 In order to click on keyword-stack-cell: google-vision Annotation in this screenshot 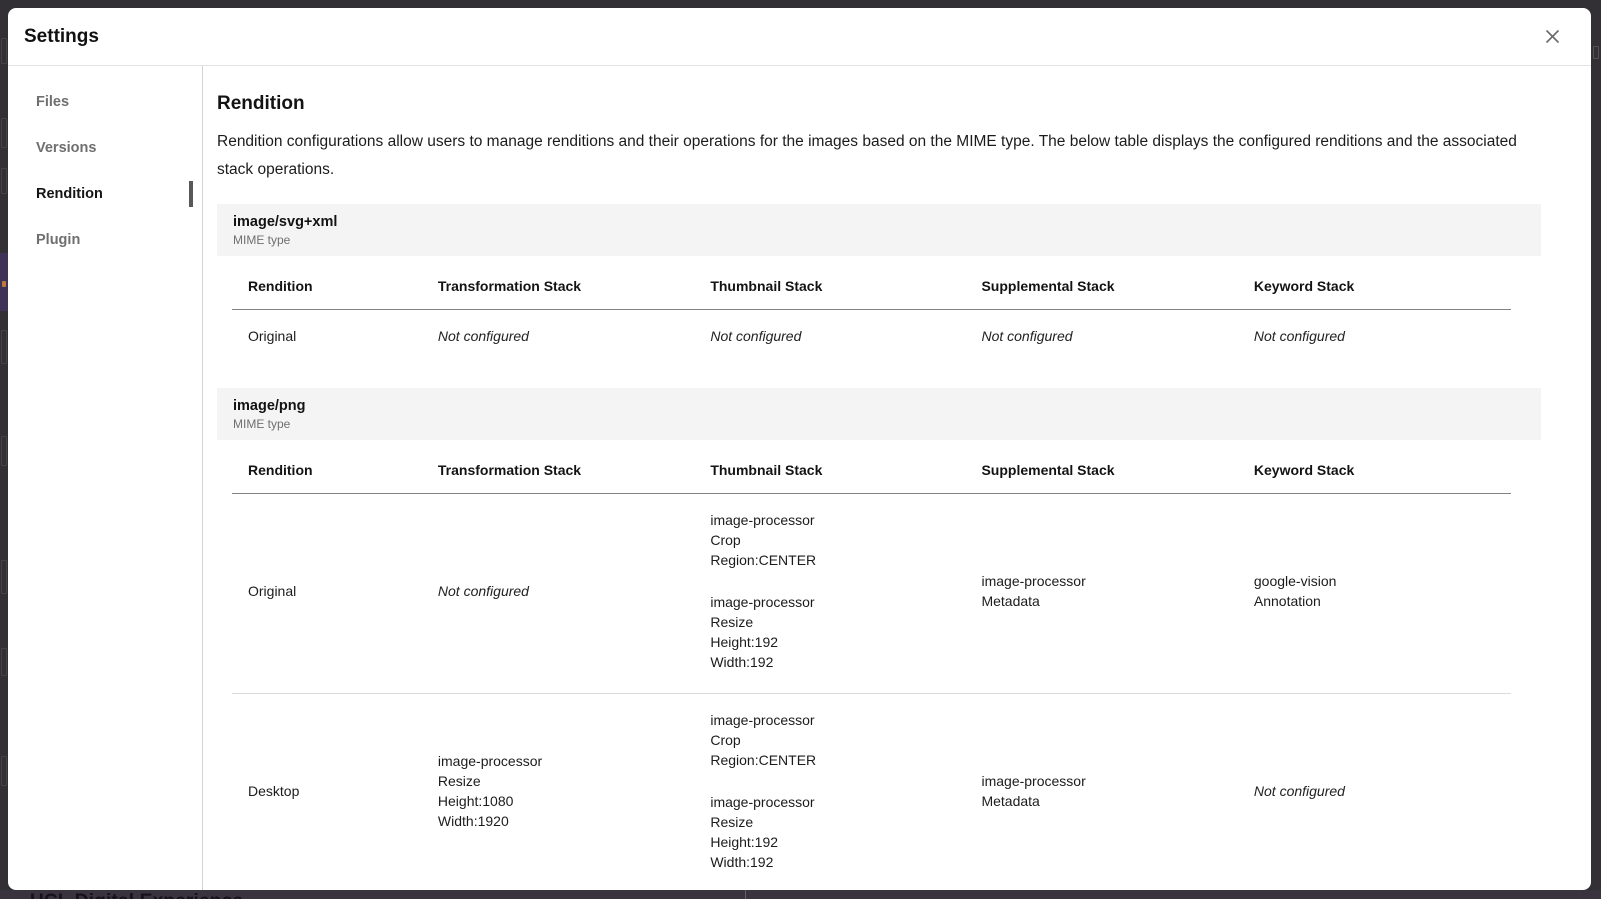, I will do `click(1382, 594)`.